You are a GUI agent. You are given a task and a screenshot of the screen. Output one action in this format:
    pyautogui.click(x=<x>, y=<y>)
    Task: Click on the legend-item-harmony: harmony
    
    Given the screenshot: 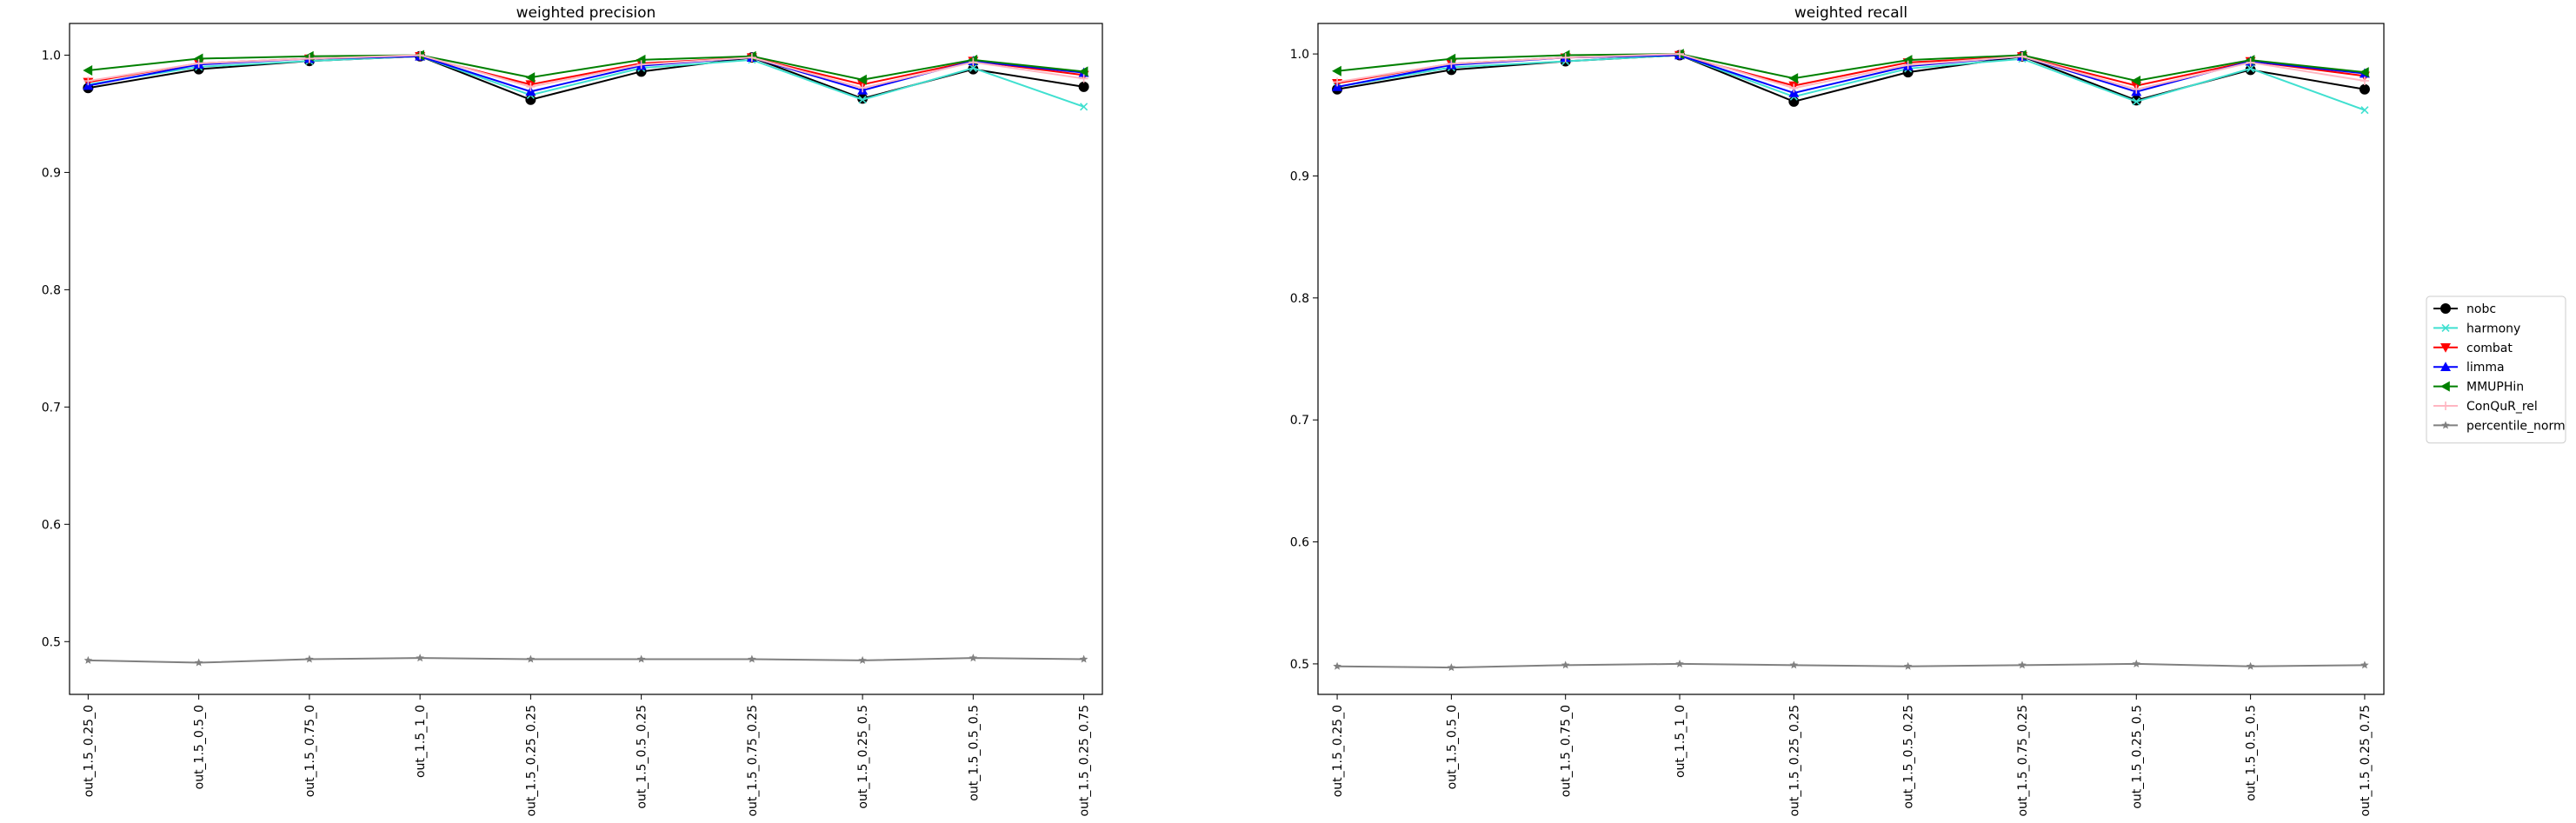 What is the action you would take?
    pyautogui.click(x=2476, y=328)
    